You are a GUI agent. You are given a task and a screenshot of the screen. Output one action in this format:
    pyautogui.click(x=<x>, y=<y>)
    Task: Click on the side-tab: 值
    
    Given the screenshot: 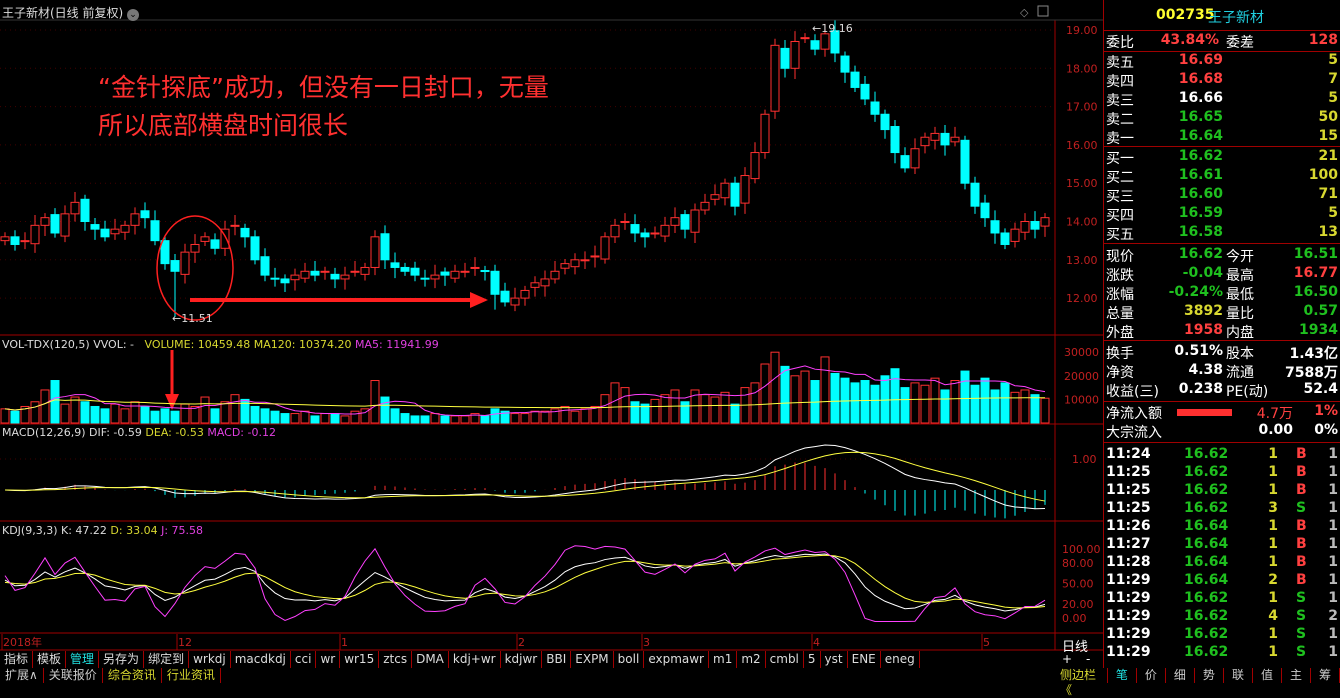 What is the action you would take?
    pyautogui.click(x=1267, y=675)
    